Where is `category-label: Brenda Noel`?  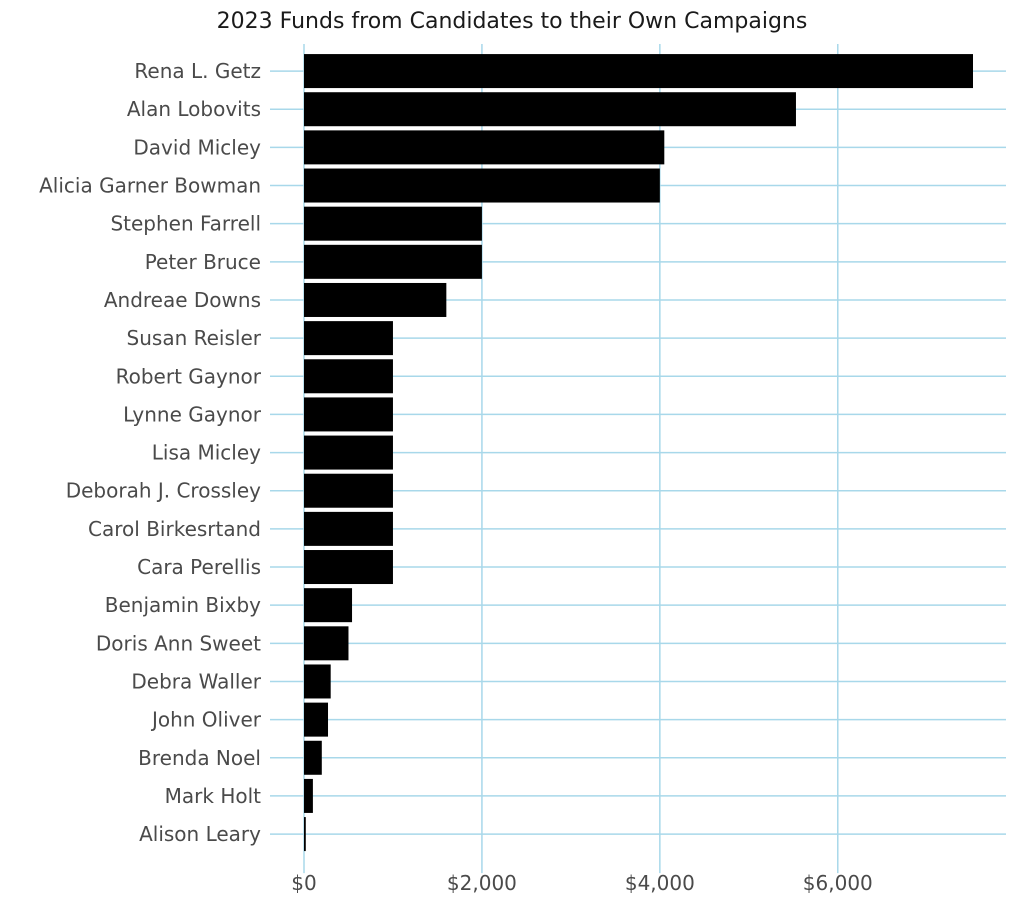
category-label: Brenda Noel is located at coordinates (199, 758).